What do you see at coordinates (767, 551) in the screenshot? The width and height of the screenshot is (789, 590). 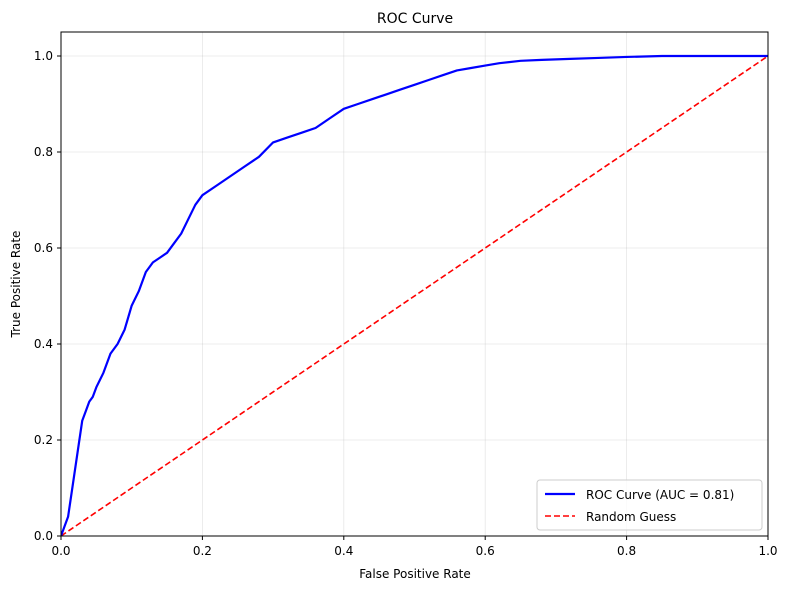 I see `x-tick-label: 1.0` at bounding box center [767, 551].